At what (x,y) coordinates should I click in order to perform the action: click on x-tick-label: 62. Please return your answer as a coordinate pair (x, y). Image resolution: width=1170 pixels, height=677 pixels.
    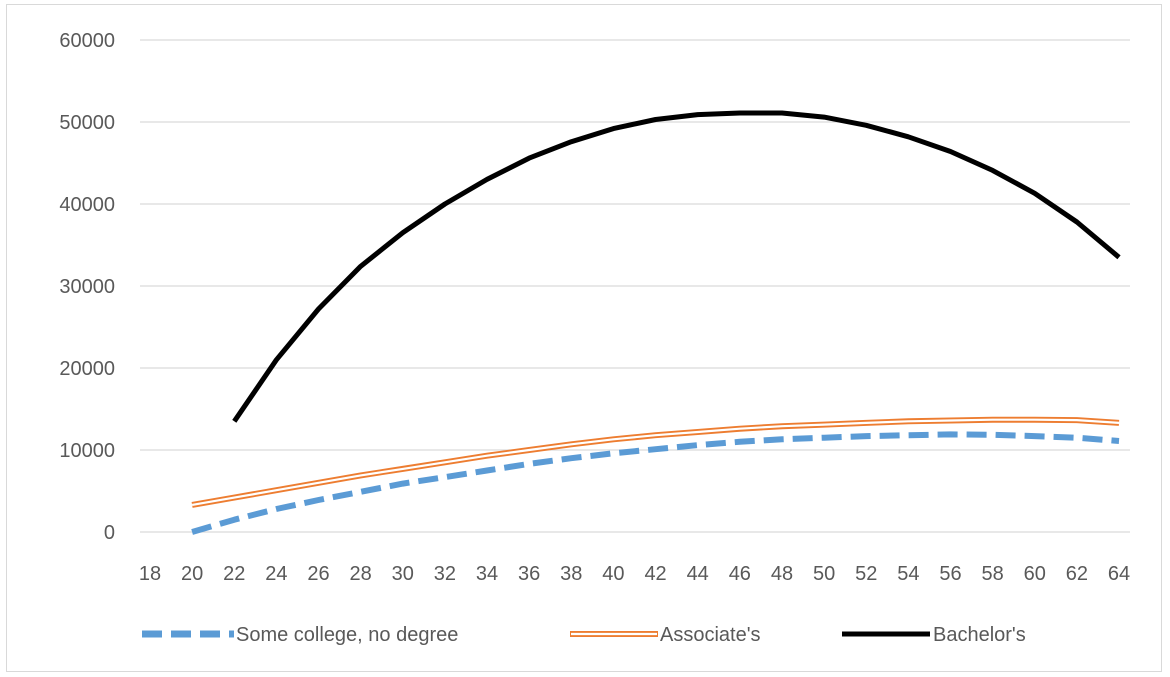
    Looking at the image, I should click on (1077, 574).